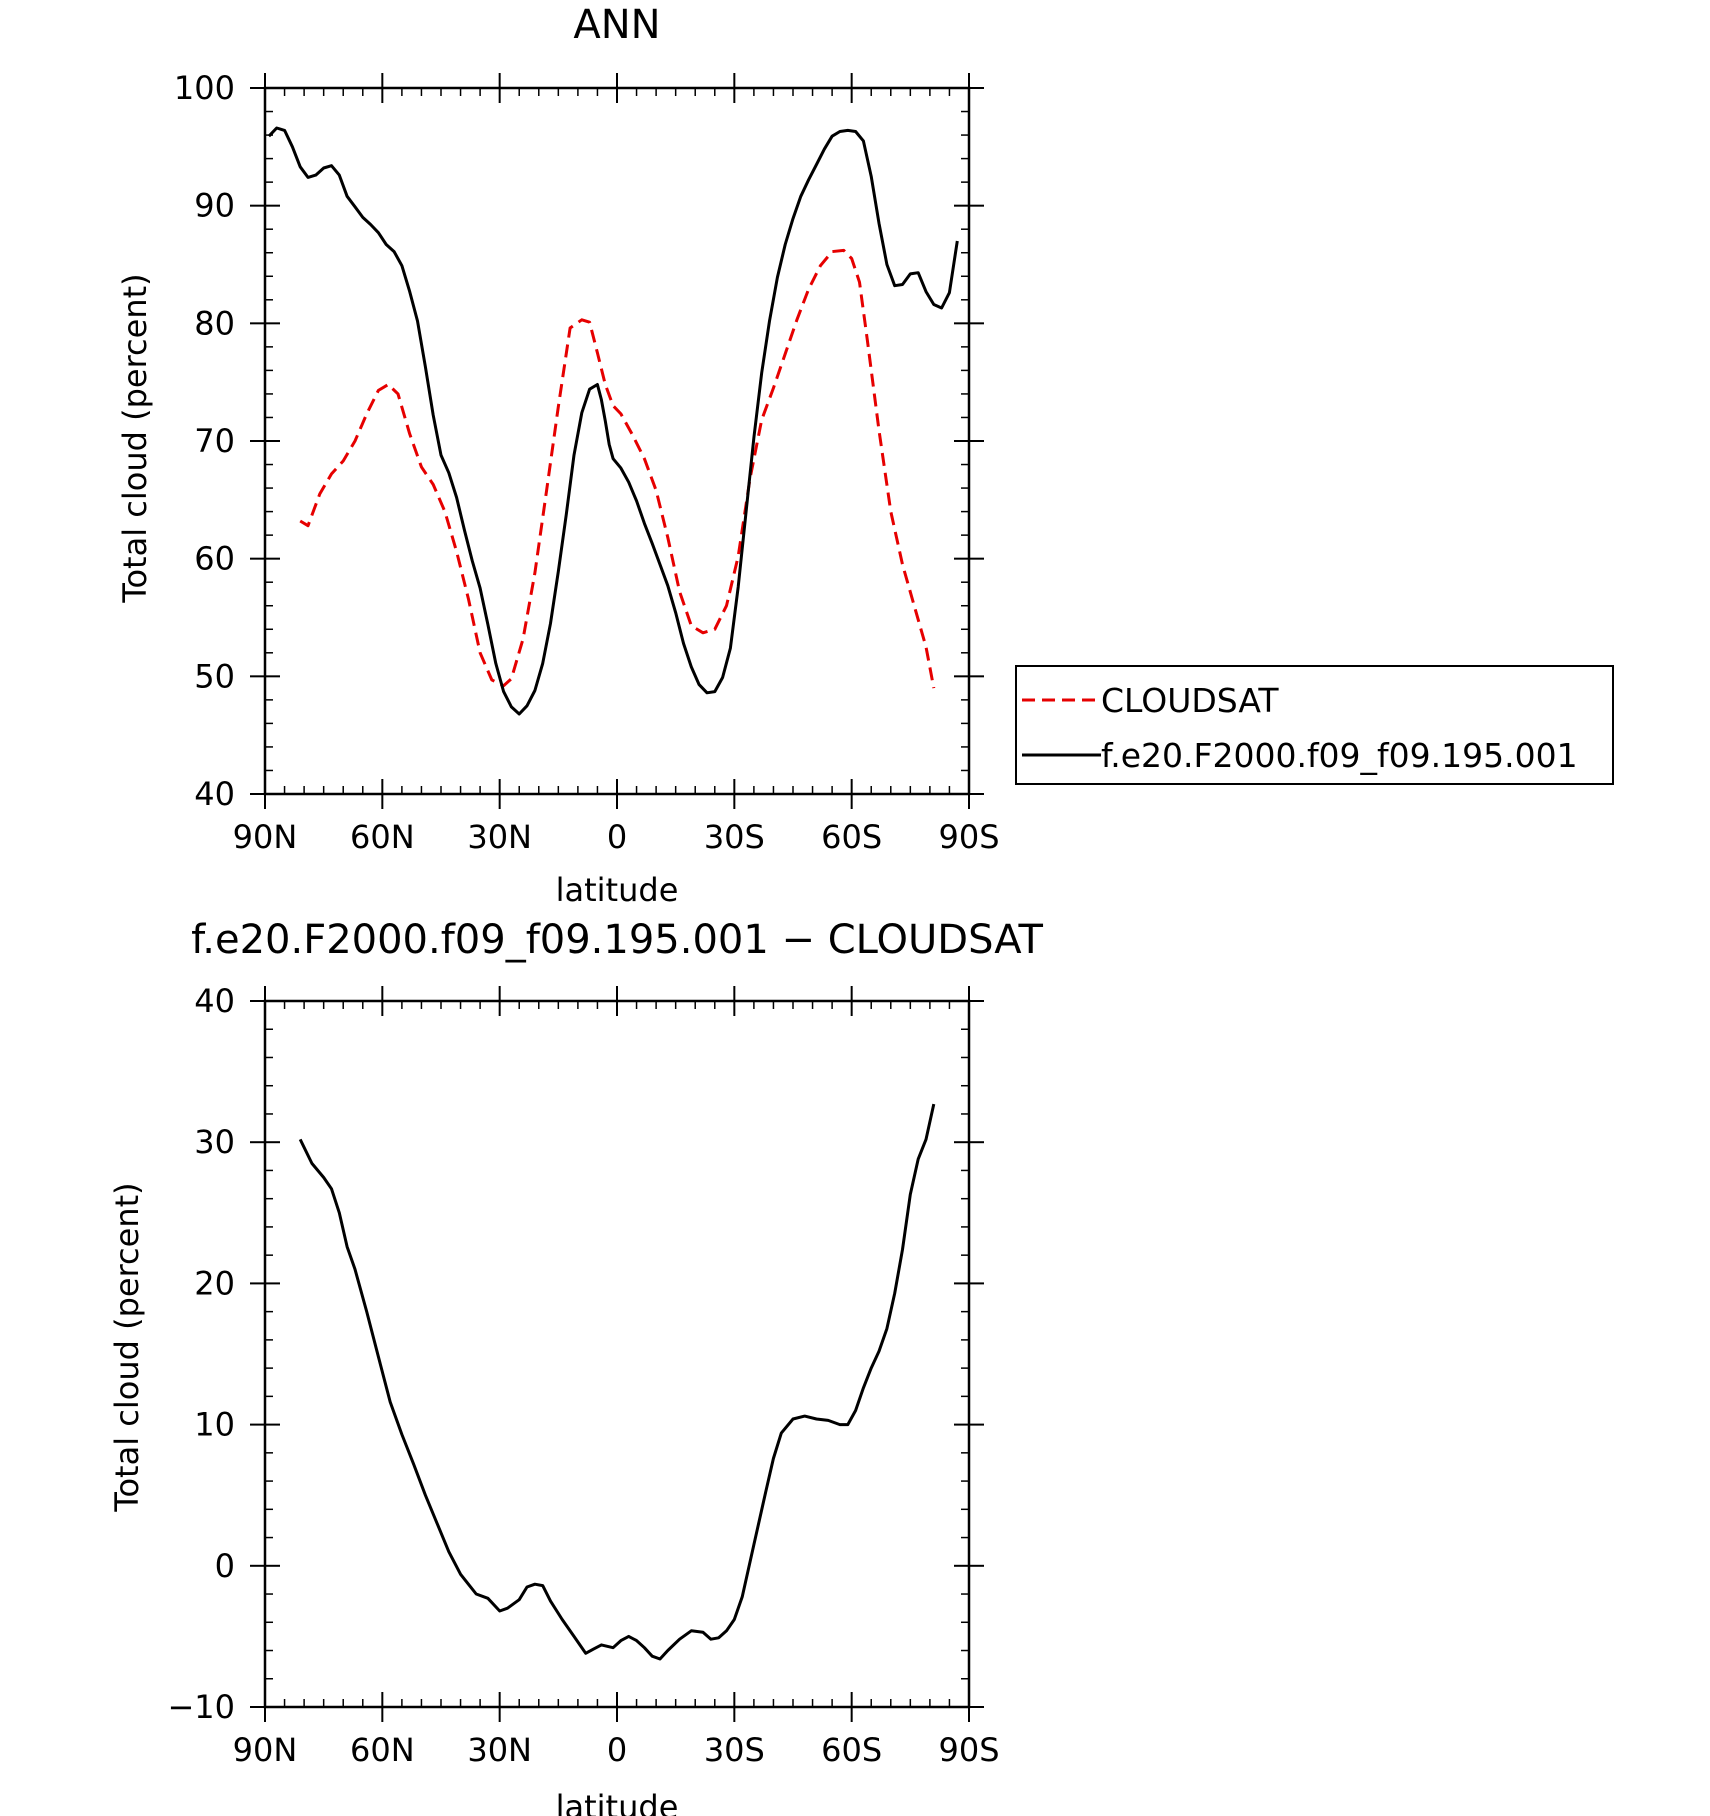 The width and height of the screenshot is (1710, 1816). What do you see at coordinates (499, 1750) in the screenshot?
I see `bottom-x-tick-label: 30N` at bounding box center [499, 1750].